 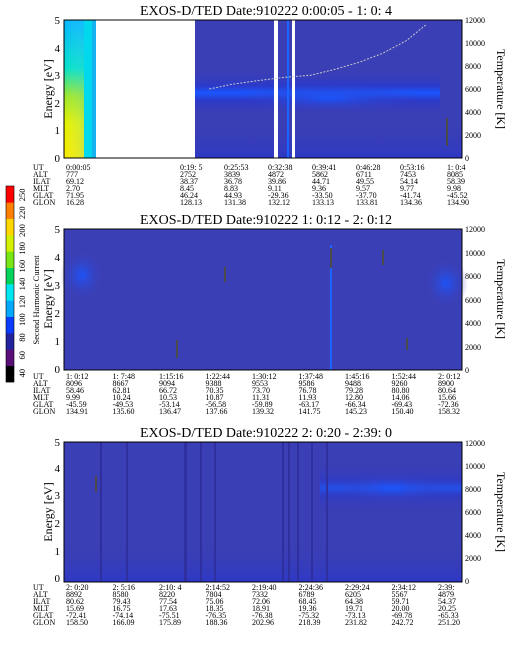 What do you see at coordinates (77, 376) in the screenshot?
I see `ephemeris-value-ut: 1: 0:12` at bounding box center [77, 376].